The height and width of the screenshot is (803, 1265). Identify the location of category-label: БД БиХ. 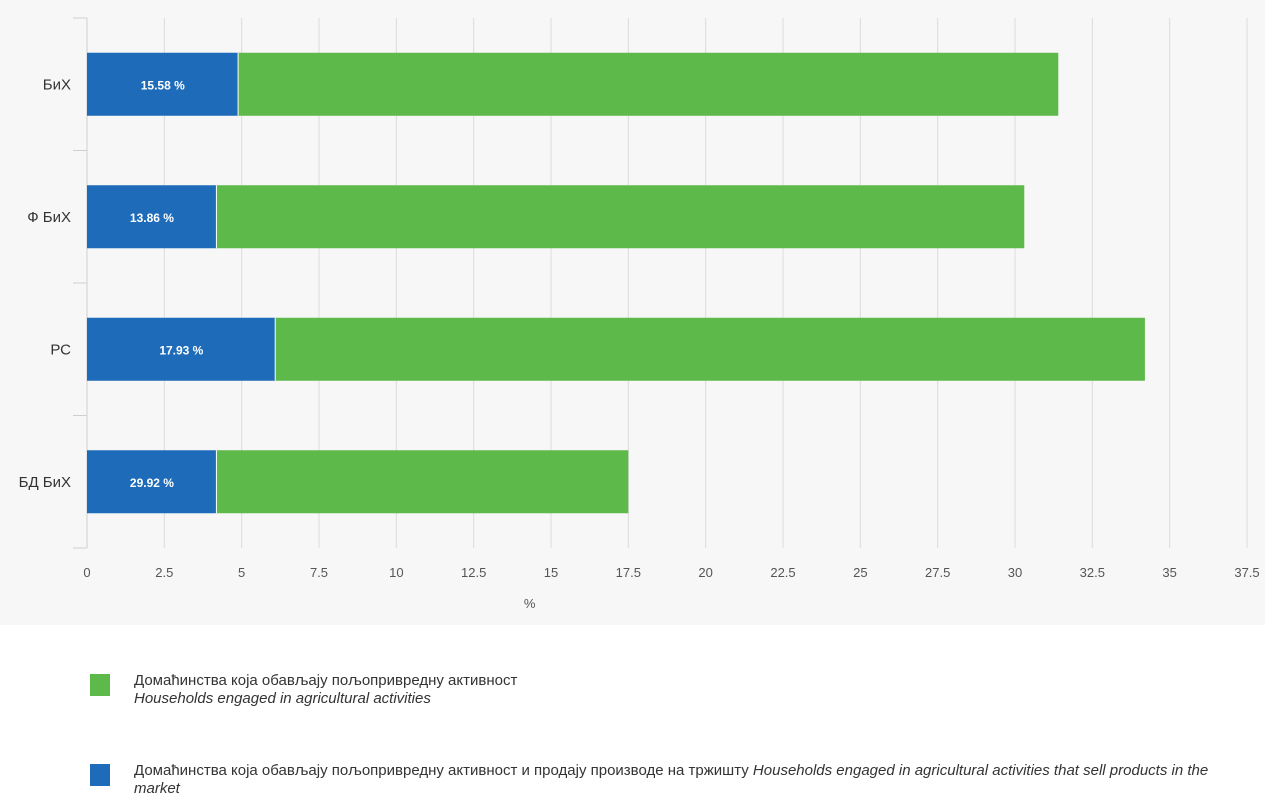
(45, 482).